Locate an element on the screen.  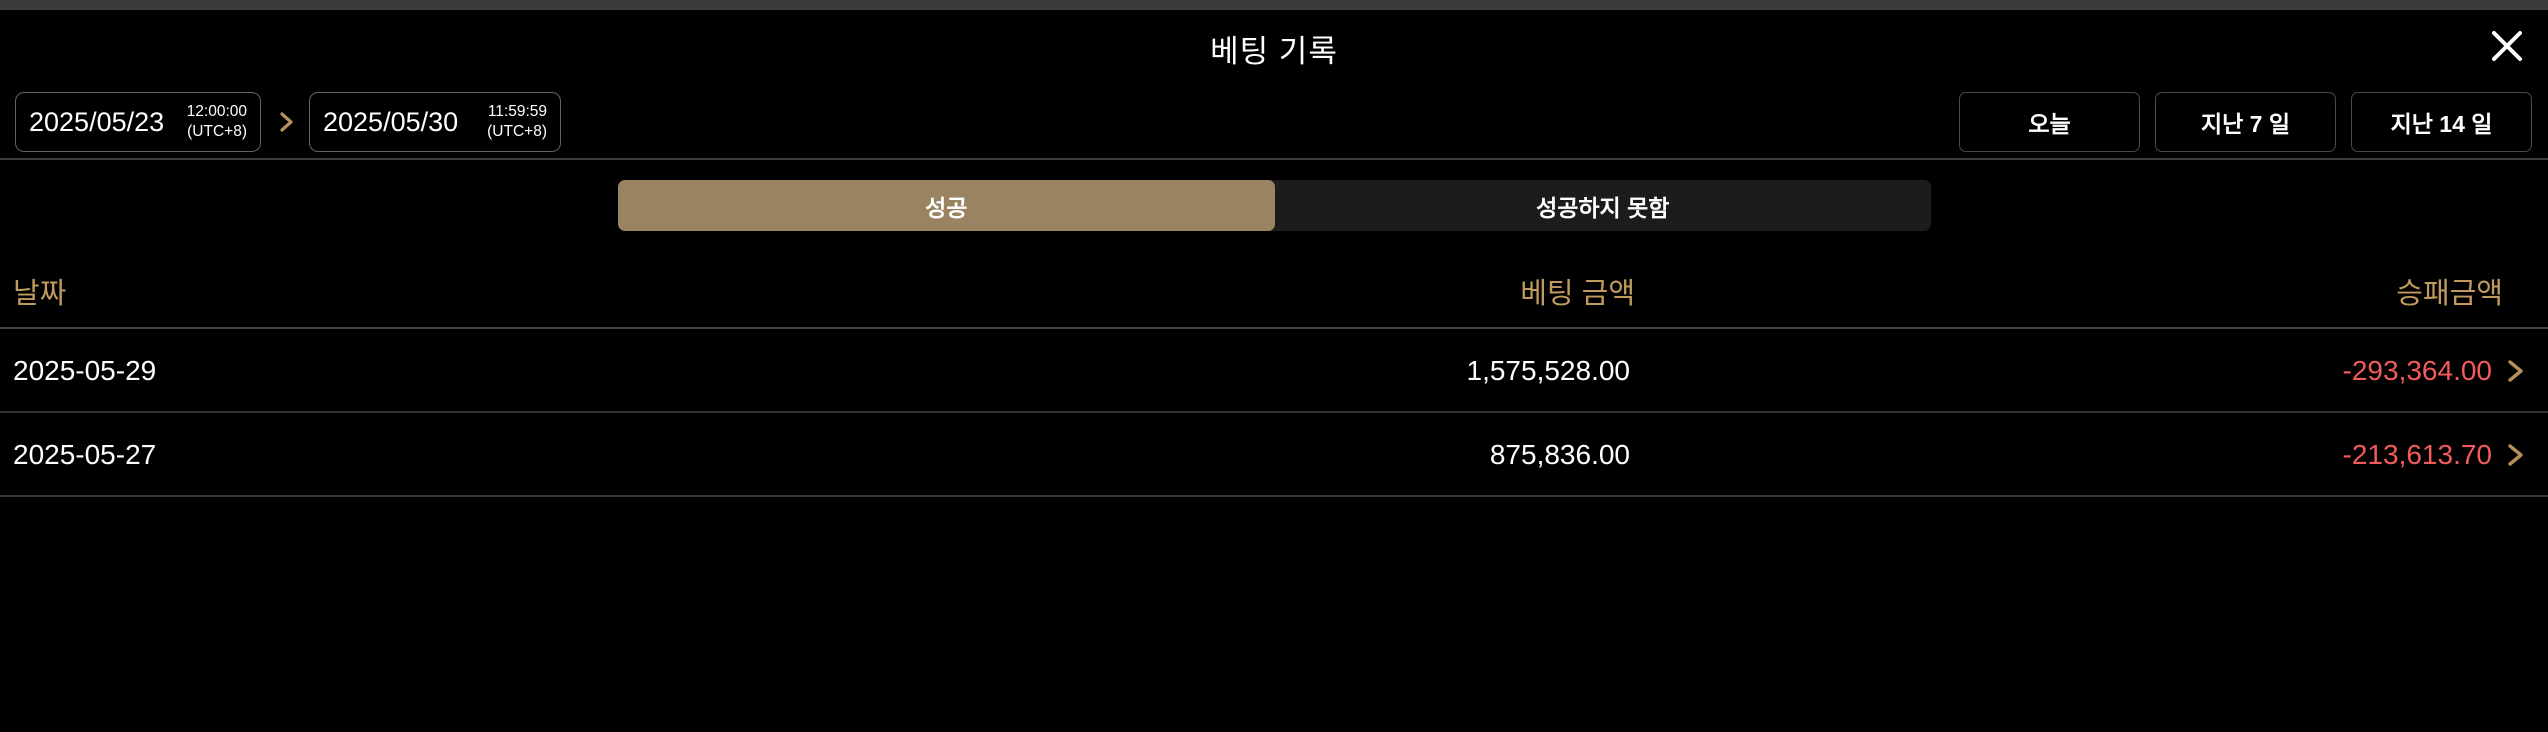
close-icon is located at coordinates (2507, 47).